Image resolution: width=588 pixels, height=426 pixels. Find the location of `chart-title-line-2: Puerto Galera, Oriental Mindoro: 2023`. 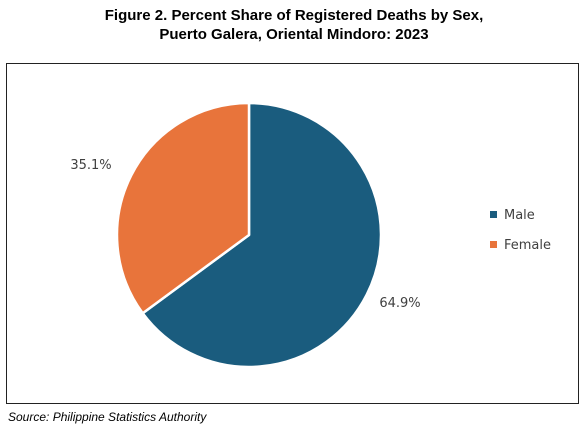

chart-title-line-2: Puerto Galera, Oriental Mindoro: 2023 is located at coordinates (294, 34).